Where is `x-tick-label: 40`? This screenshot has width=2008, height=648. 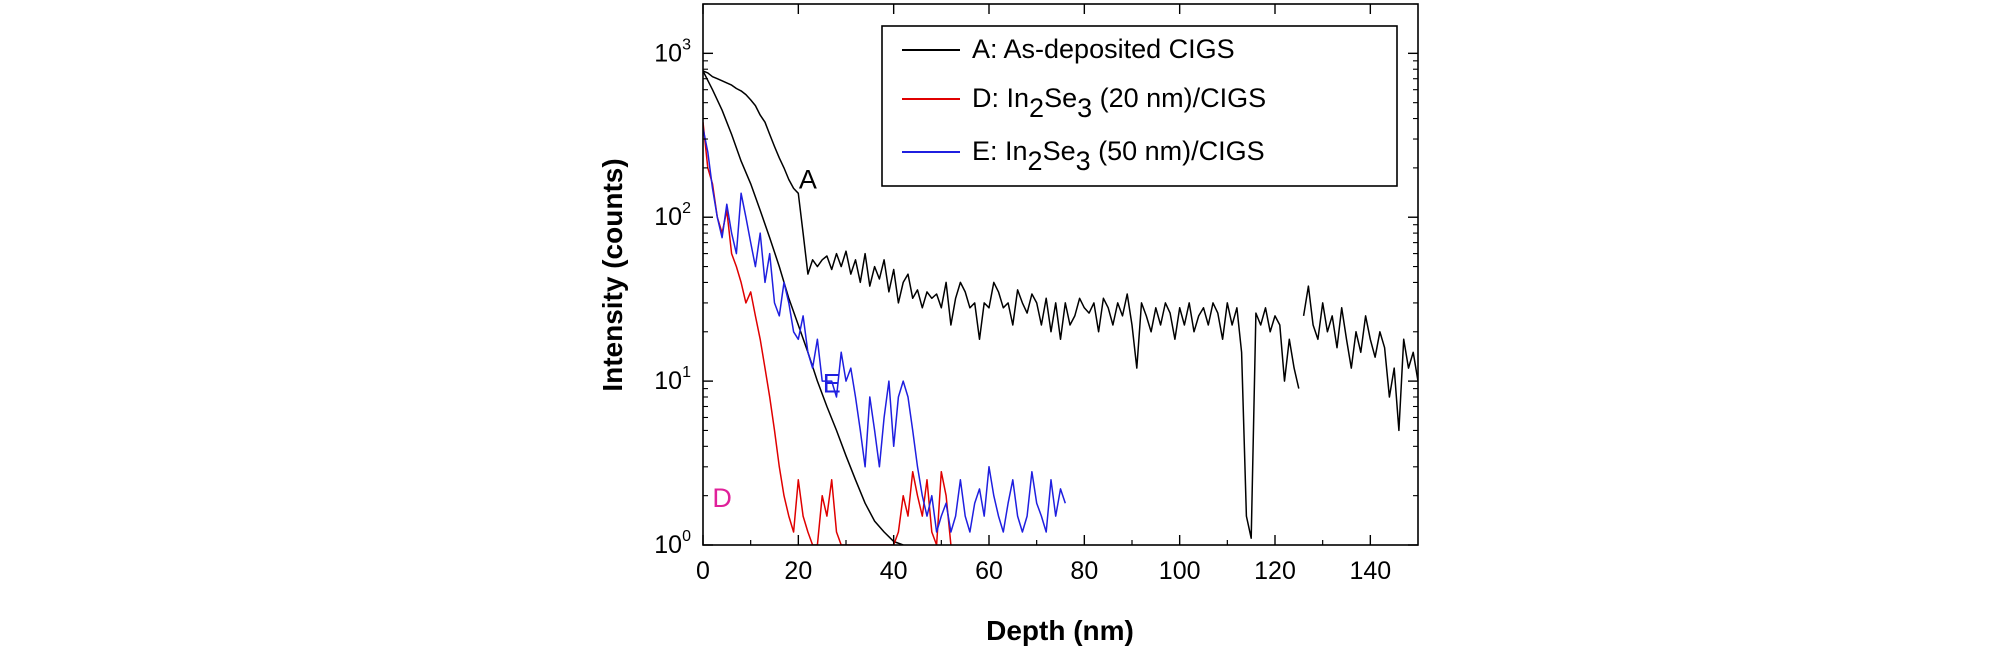 x-tick-label: 40 is located at coordinates (894, 571).